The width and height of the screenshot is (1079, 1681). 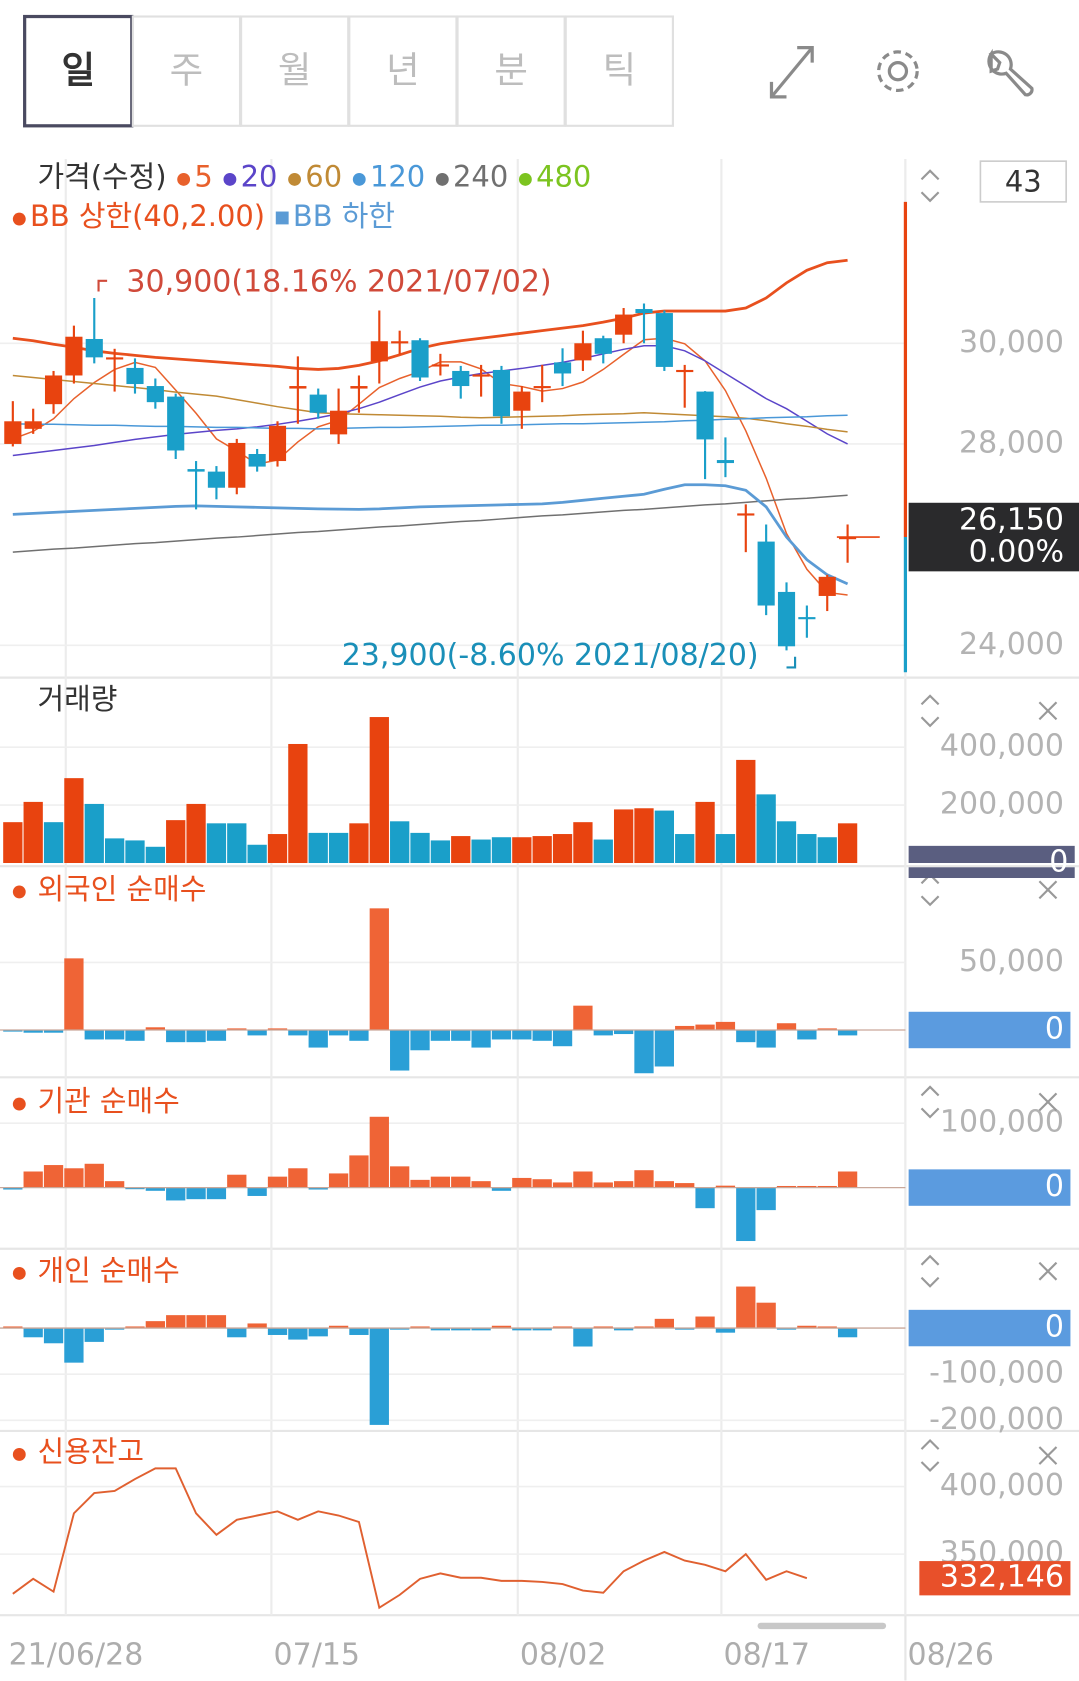 What do you see at coordinates (1011, 442) in the screenshot?
I see `y-tick-label: 28,000` at bounding box center [1011, 442].